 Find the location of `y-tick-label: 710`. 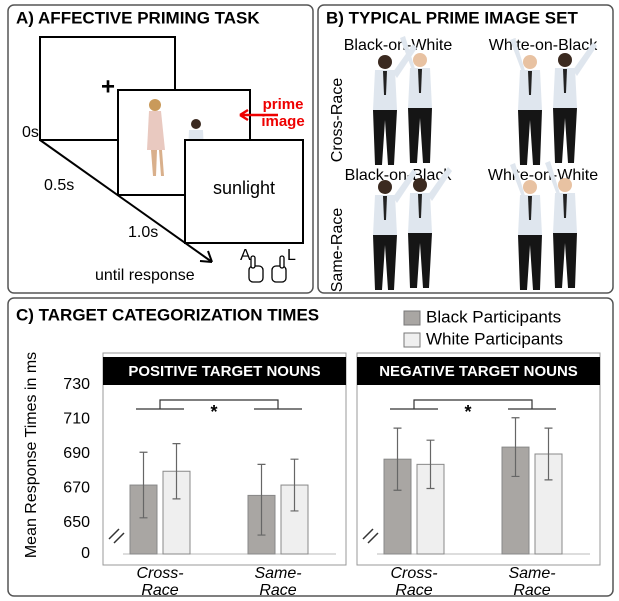

y-tick-label: 710 is located at coordinates (76, 419).